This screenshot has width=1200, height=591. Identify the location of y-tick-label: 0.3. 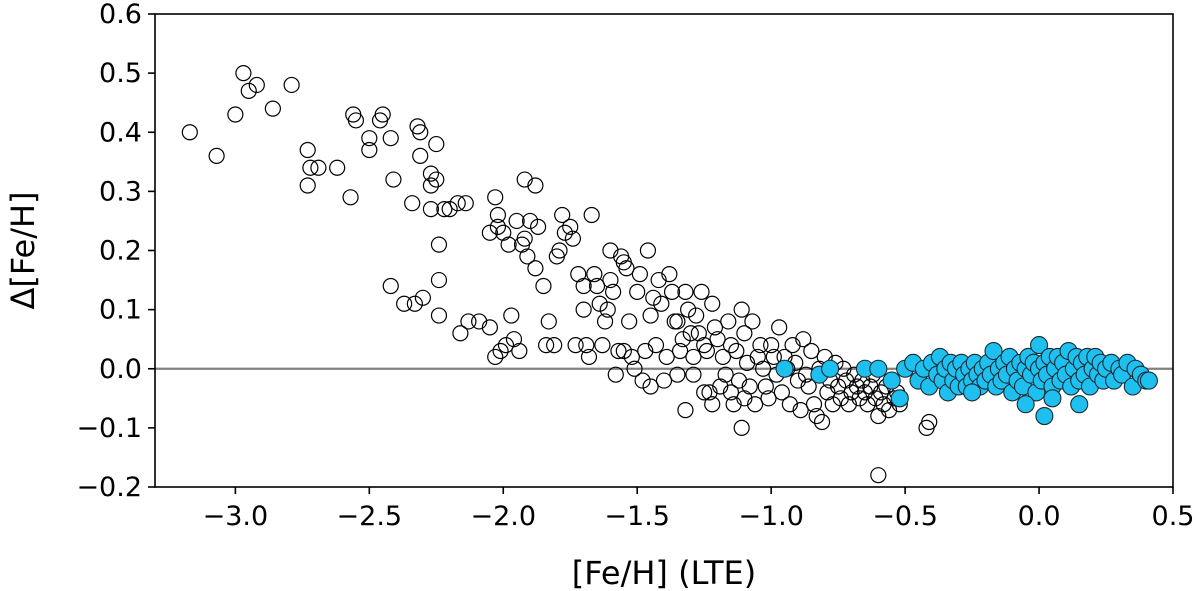
(120, 191).